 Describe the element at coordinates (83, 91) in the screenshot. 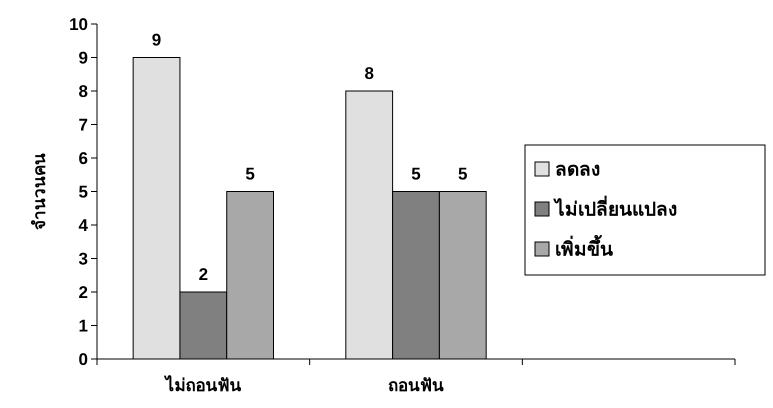

I see `y-tick-label: 8` at that location.